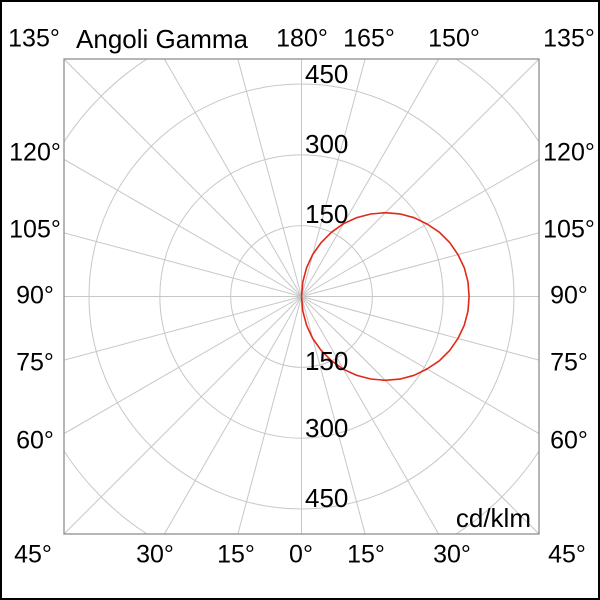 The height and width of the screenshot is (600, 600). I want to click on gamma-label-right-90: 90°, so click(569, 295).